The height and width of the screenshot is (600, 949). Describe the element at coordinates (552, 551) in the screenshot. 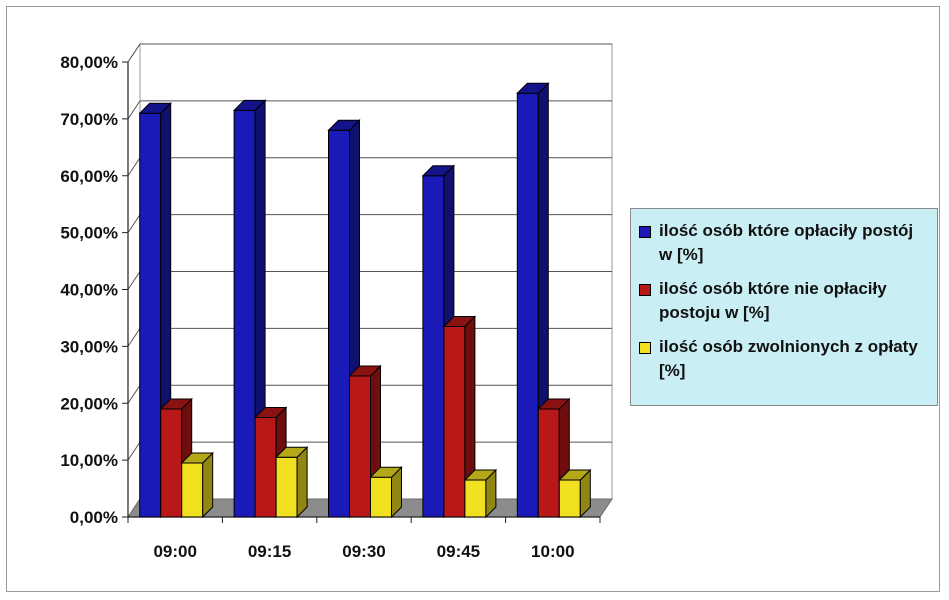

I see `x-tick-label: 10:00` at that location.